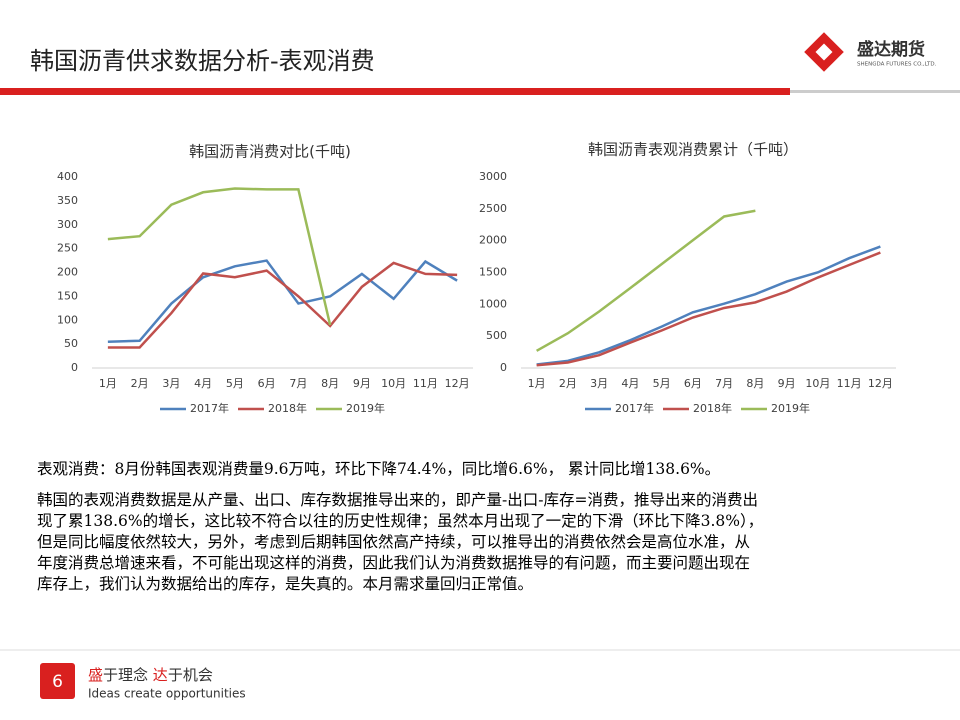 The image size is (960, 720). What do you see at coordinates (693, 150) in the screenshot?
I see `chart-title: 韩国沥青表观消费累计（千吨）` at bounding box center [693, 150].